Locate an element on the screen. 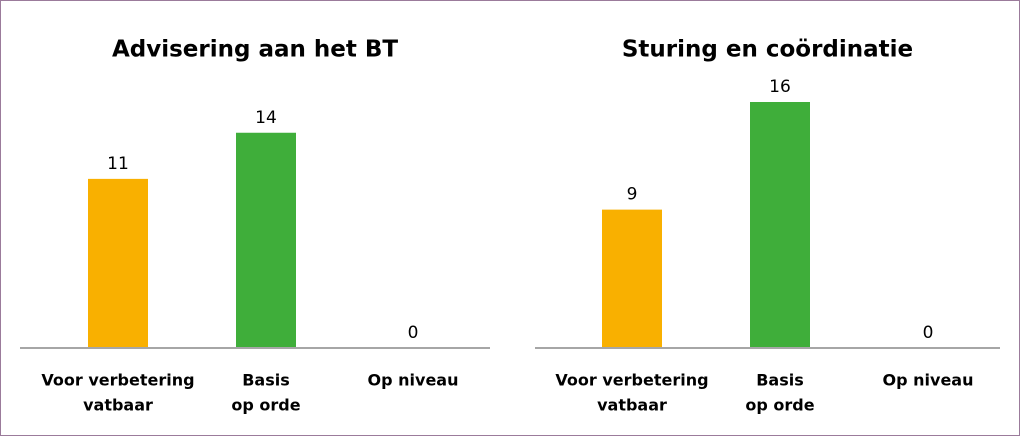 This screenshot has width=1020, height=436. chart-title: Advisering aan het BT is located at coordinates (255, 50).